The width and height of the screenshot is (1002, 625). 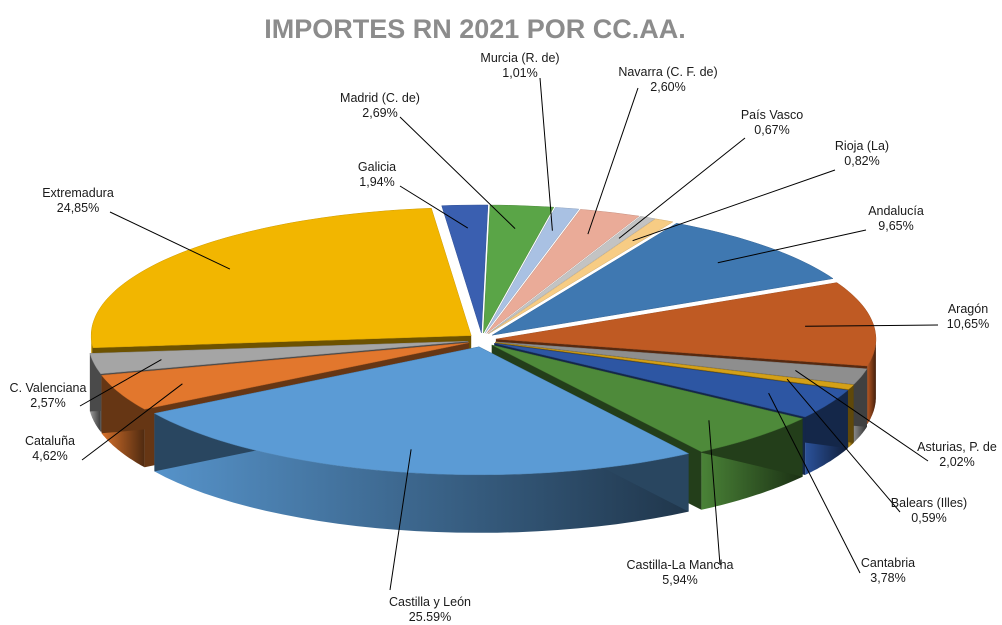 I want to click on slice-balears-illes, so click(x=675, y=366).